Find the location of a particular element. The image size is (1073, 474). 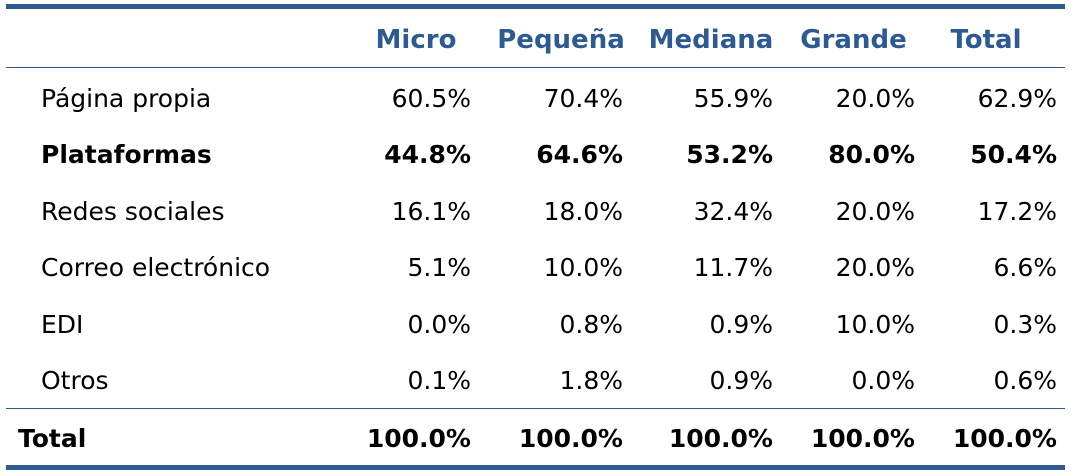

cell-pequena: 64.6% is located at coordinates (579, 154).